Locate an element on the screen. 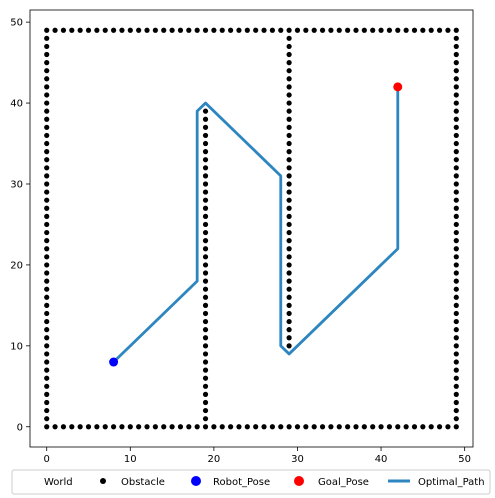 The image size is (495, 498). x-tick-label: 30 is located at coordinates (297, 459).